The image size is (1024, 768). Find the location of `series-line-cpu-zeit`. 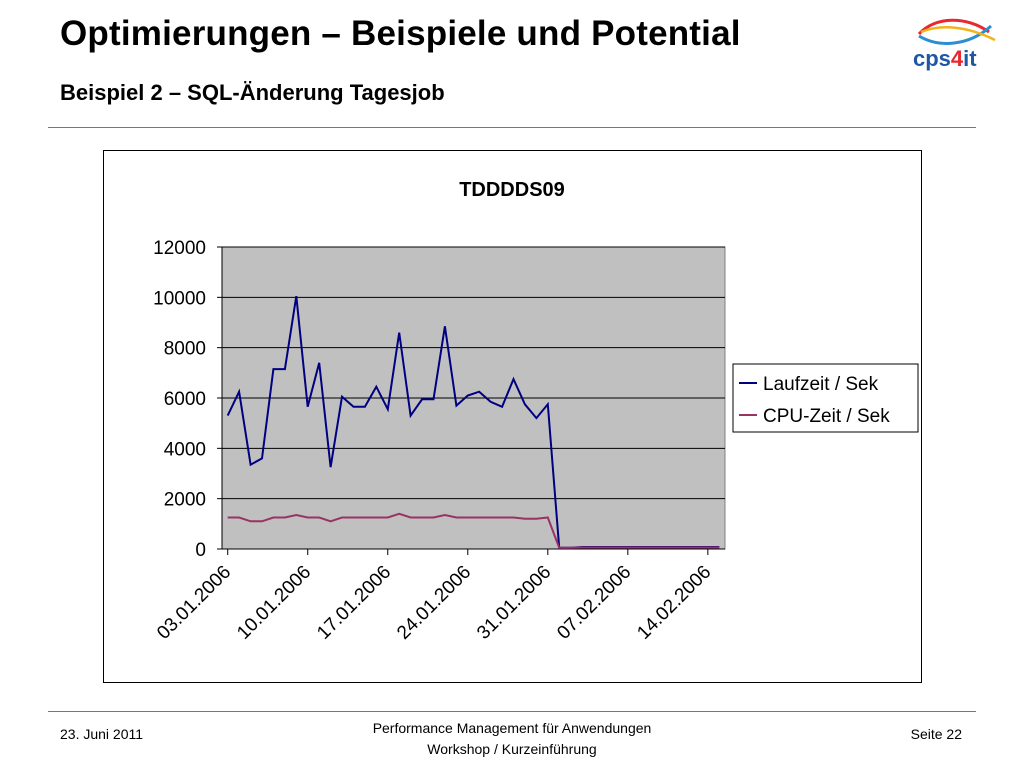

series-line-cpu-zeit is located at coordinates (473, 530).